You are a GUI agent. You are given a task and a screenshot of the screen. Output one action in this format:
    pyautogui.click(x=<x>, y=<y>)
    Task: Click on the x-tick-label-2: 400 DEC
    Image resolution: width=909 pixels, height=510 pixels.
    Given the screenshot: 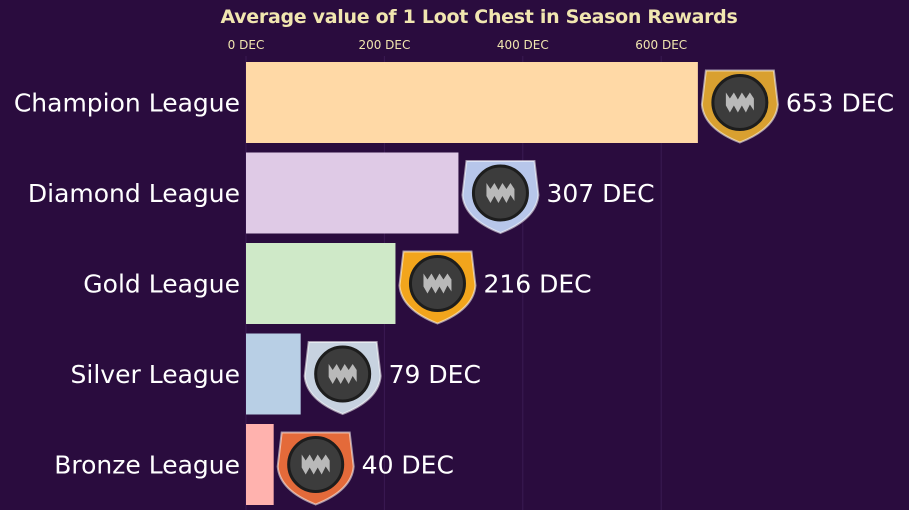 What is the action you would take?
    pyautogui.click(x=523, y=45)
    